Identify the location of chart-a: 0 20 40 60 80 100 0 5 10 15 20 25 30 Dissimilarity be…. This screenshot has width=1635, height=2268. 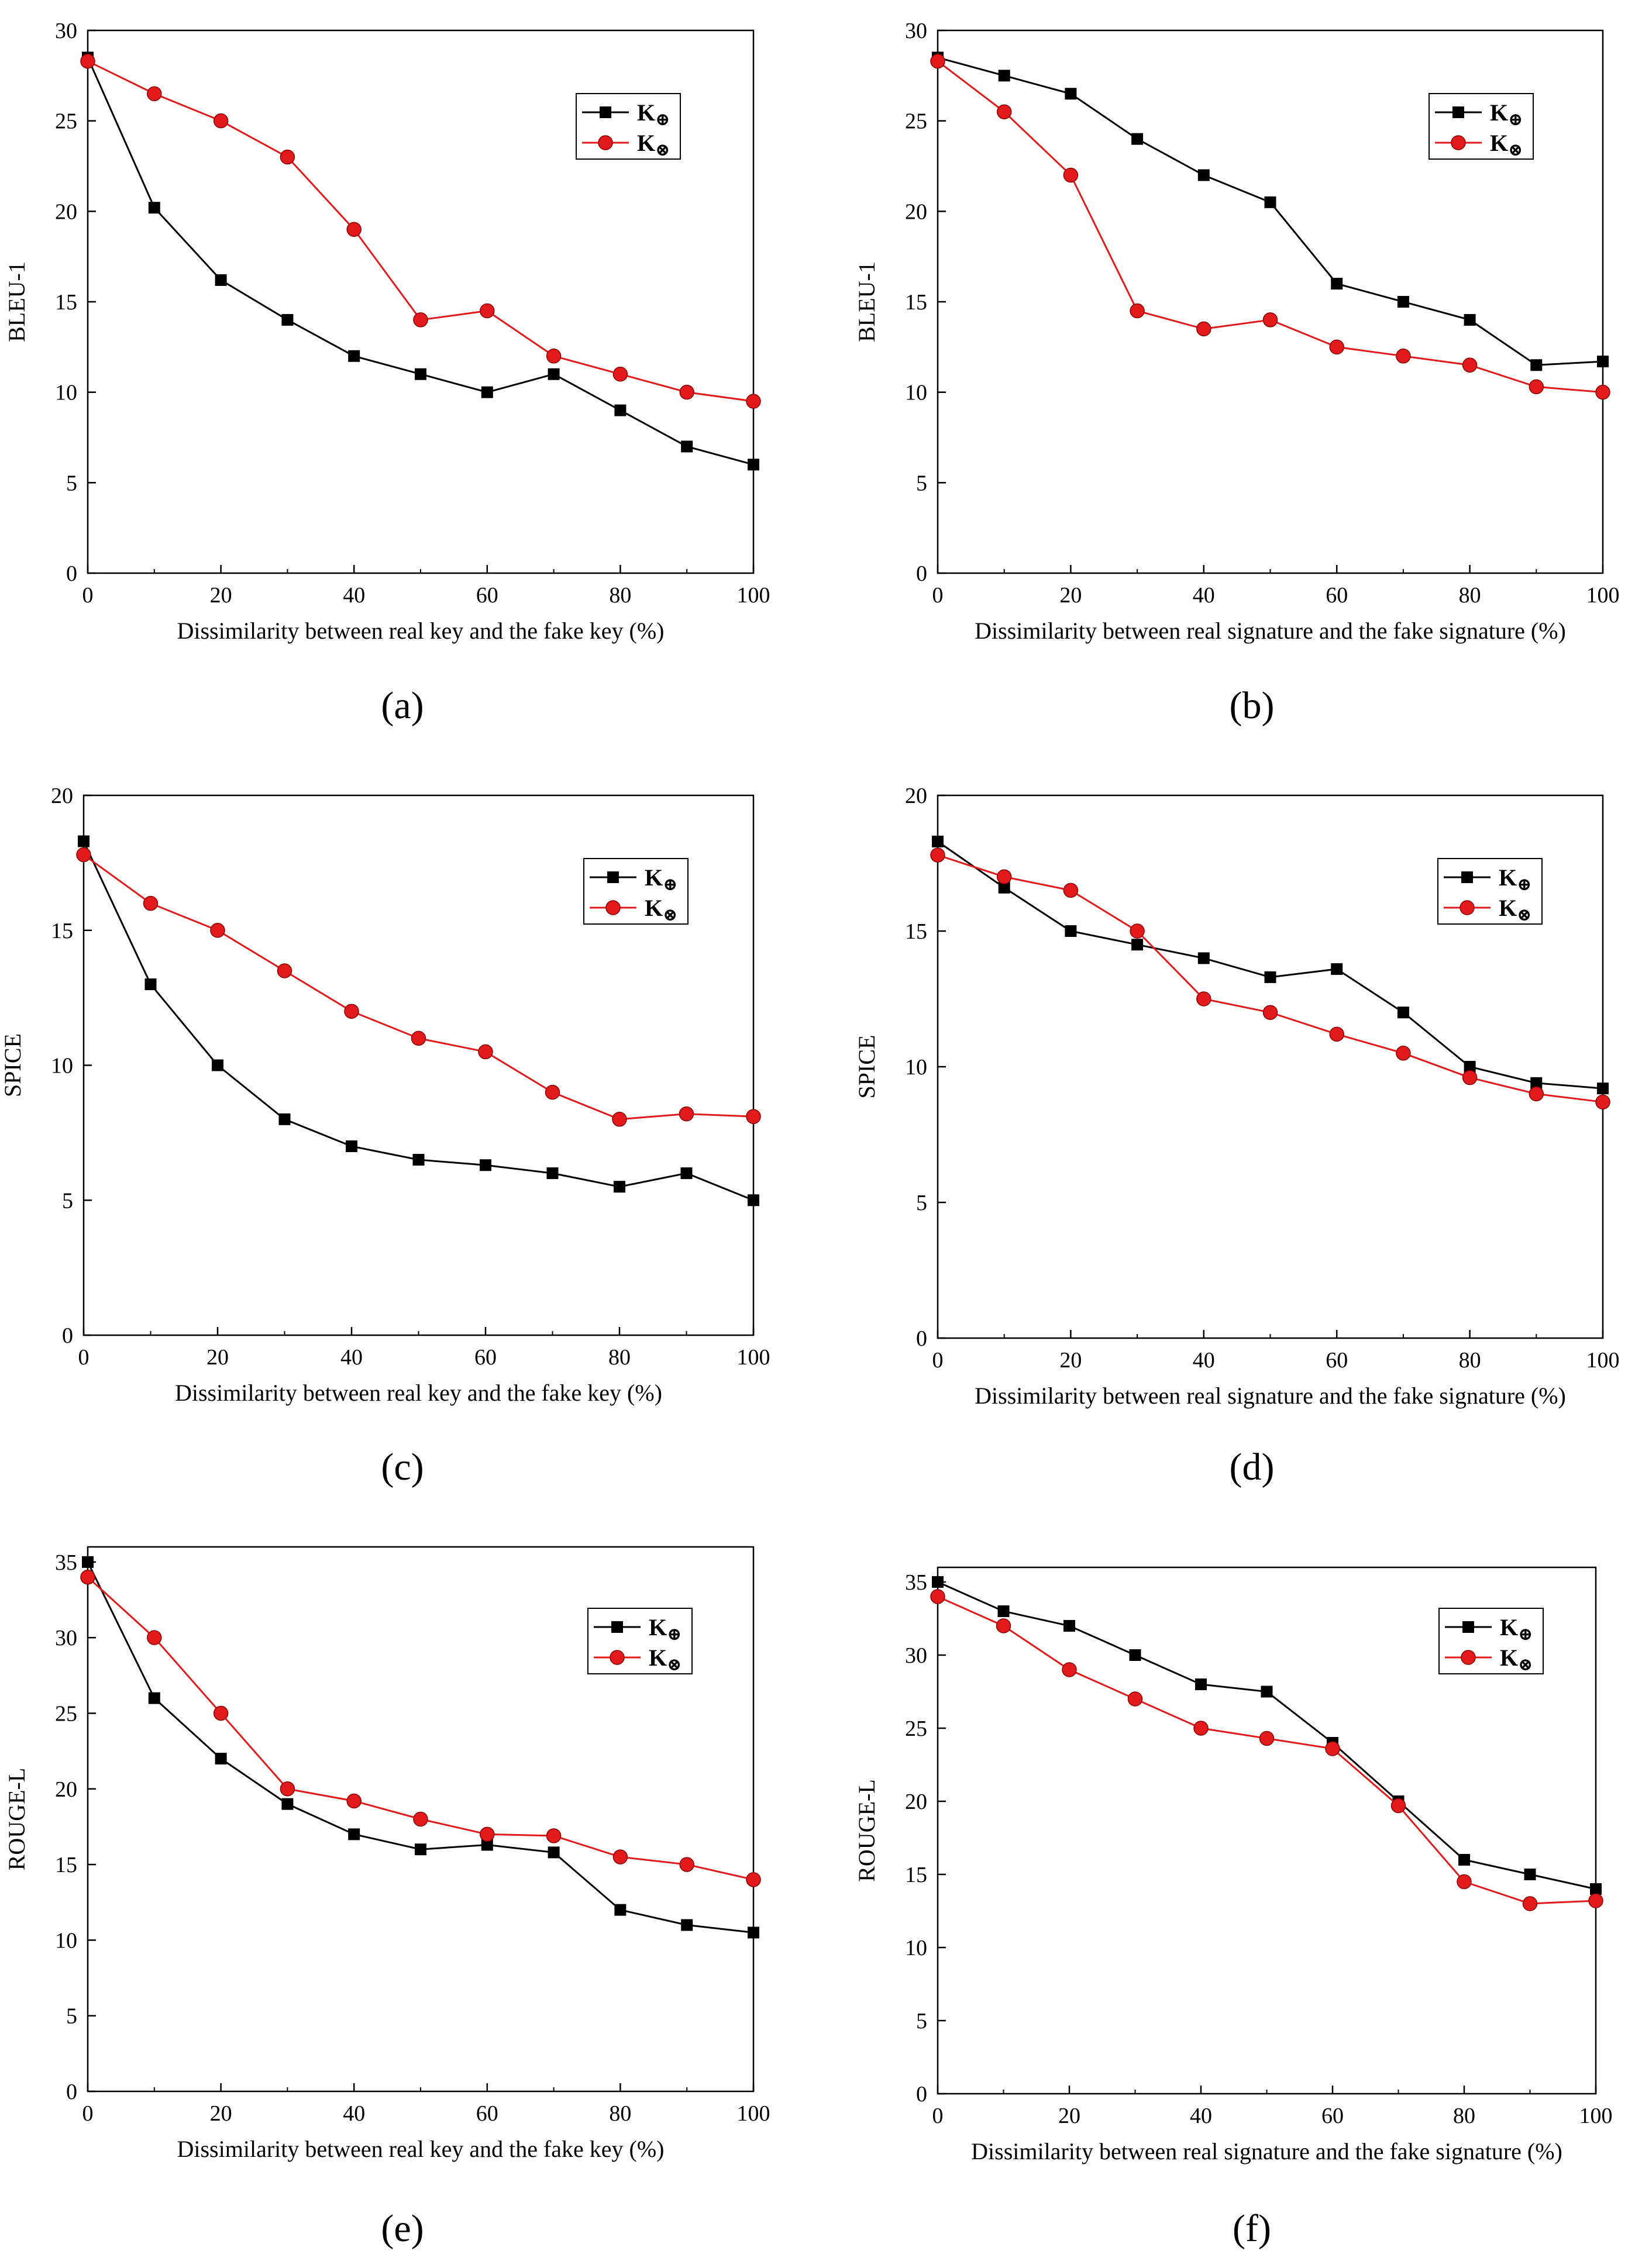
(387, 373).